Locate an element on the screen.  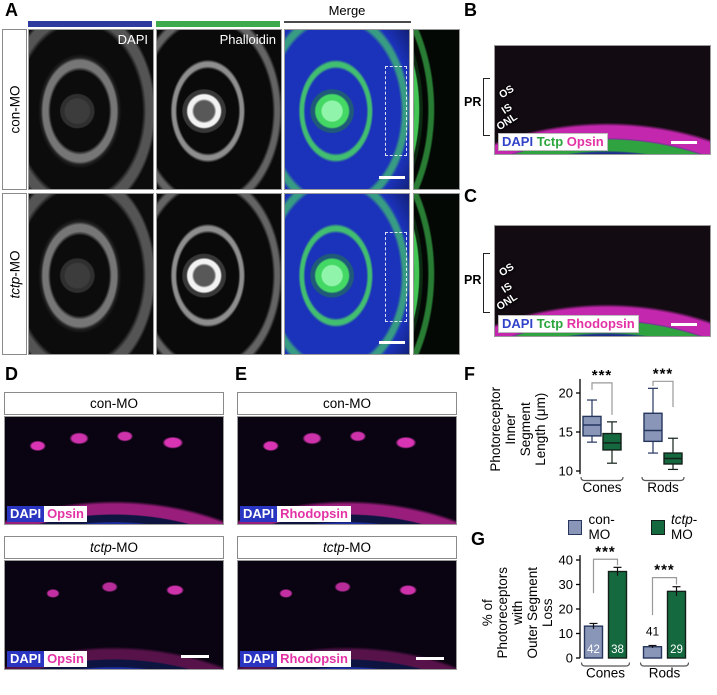
micrograph-tctp-phalloidin is located at coordinates (219, 274).